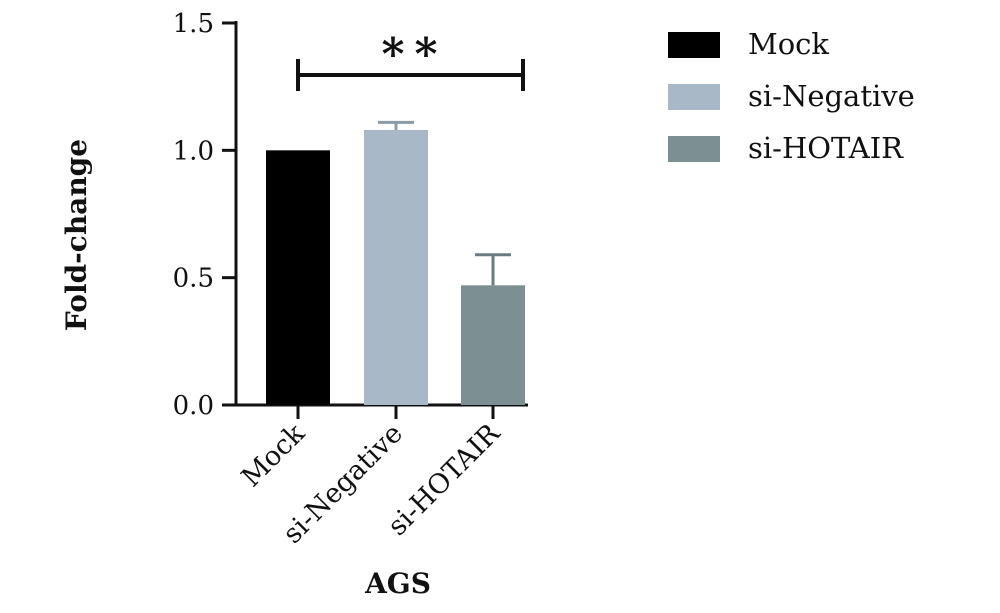  Describe the element at coordinates (788, 44) in the screenshot. I see `legend-label: Mock` at that location.